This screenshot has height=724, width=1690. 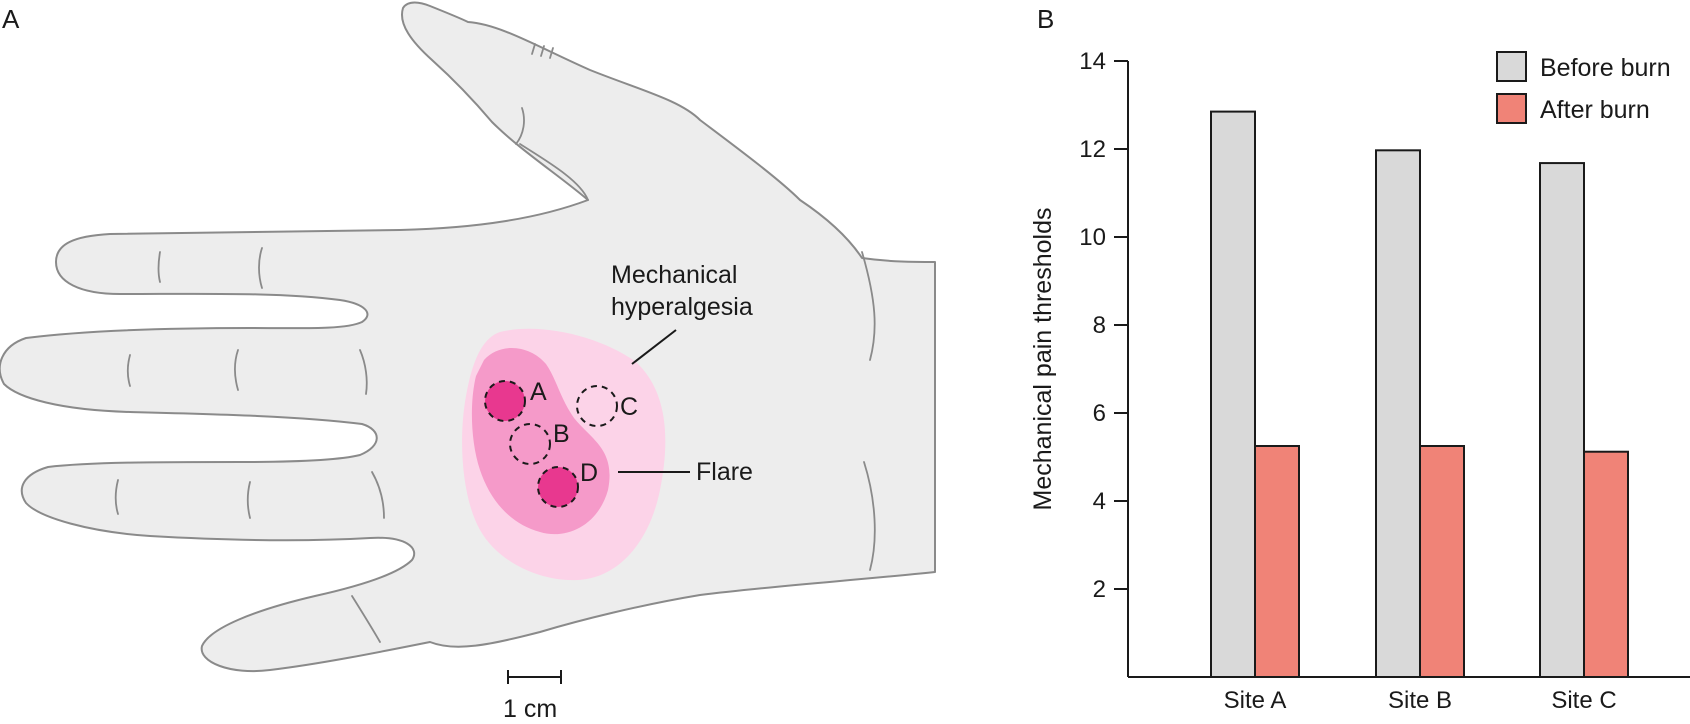 I want to click on y-tick-label: 4, so click(x=1099, y=501).